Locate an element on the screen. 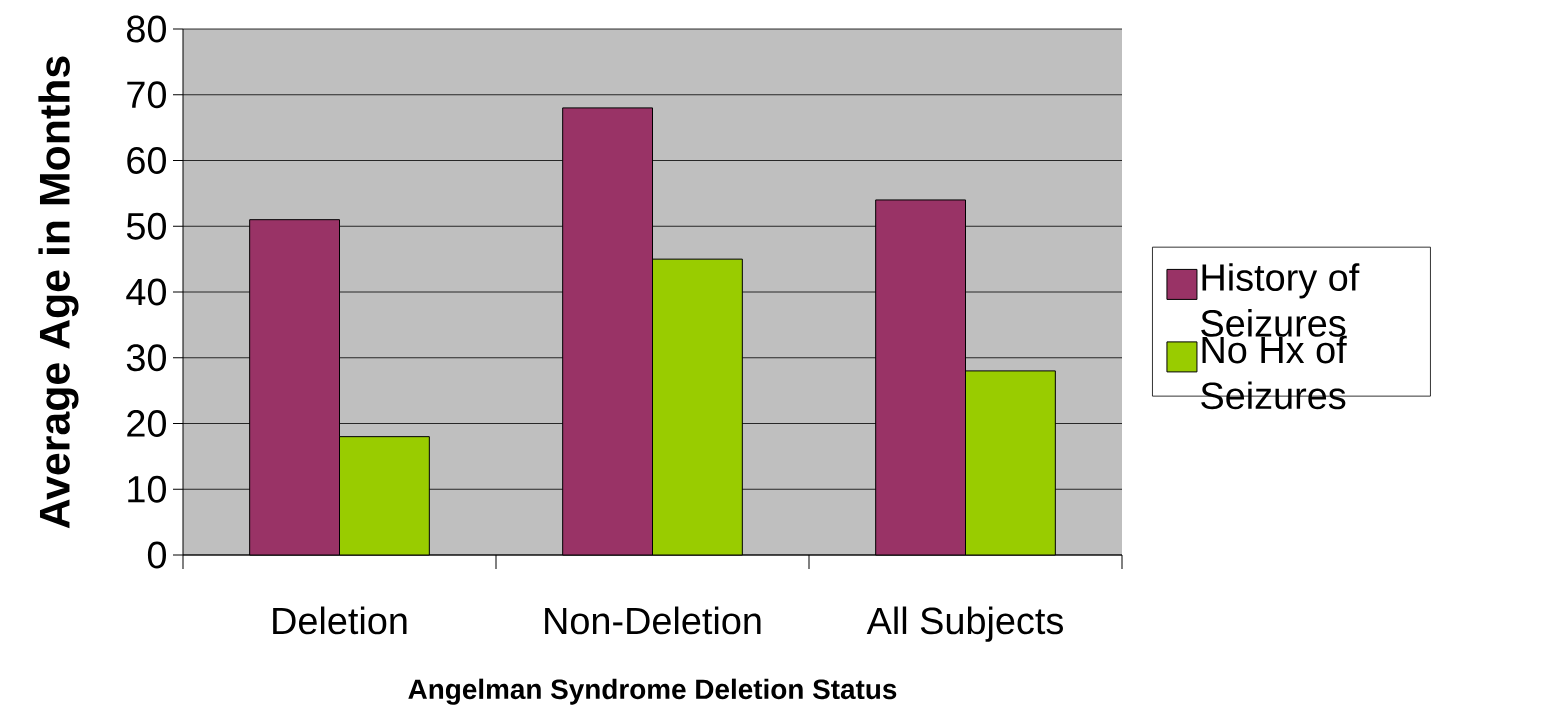 The width and height of the screenshot is (1550, 725). y-tick-label: 70 is located at coordinates (146, 95).